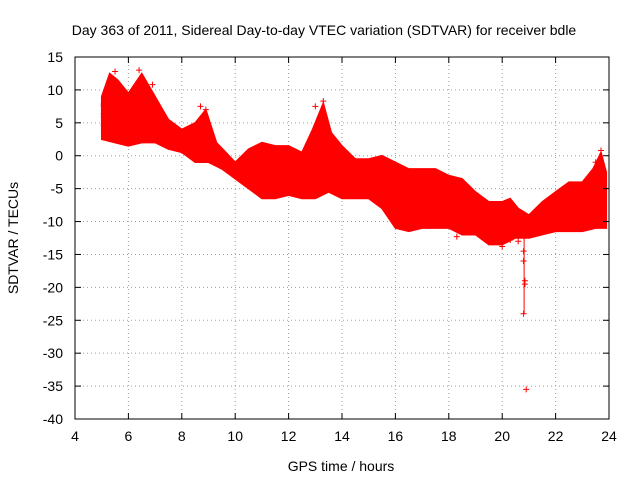 The image size is (640, 480). I want to click on y-tick-label: -25, so click(53, 320).